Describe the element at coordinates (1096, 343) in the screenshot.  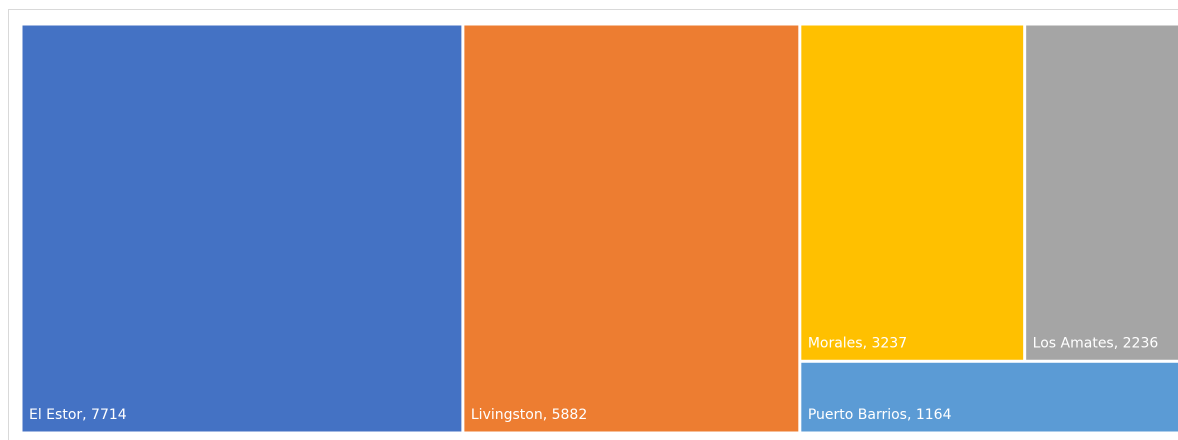
I see `cell-label: Los Amates, 2236` at that location.